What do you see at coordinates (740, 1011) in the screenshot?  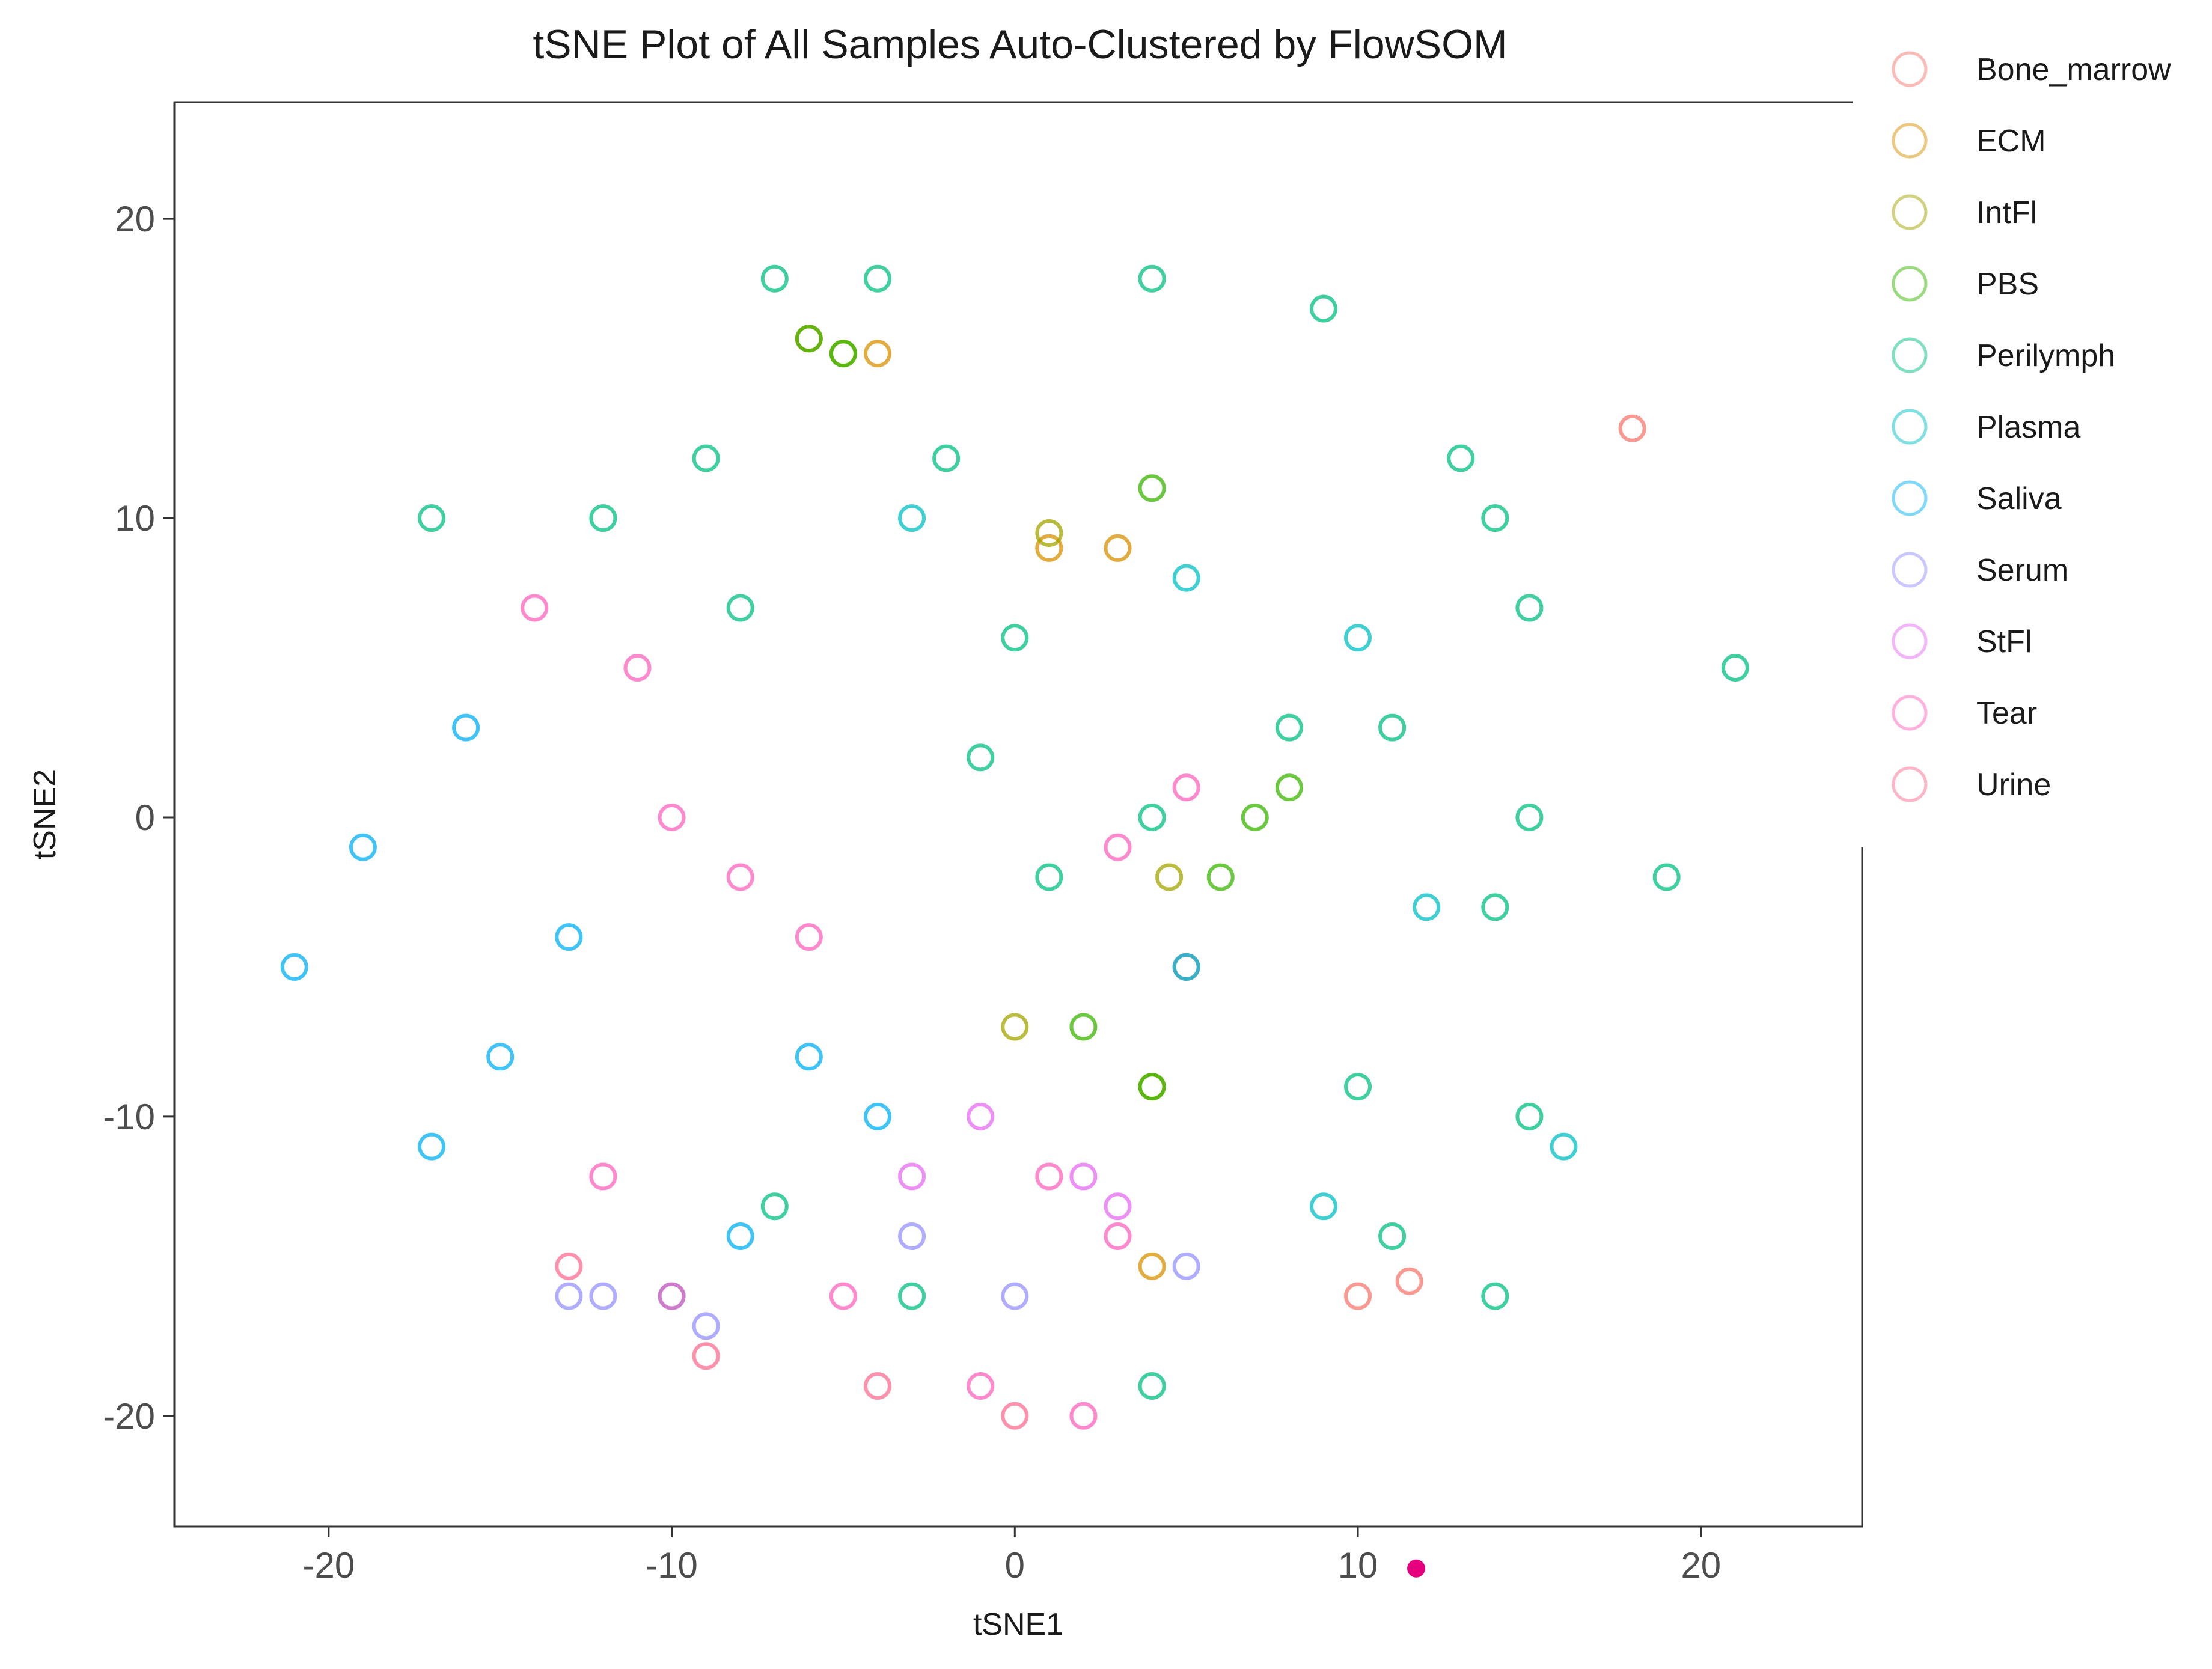 I see `series-saliva` at bounding box center [740, 1011].